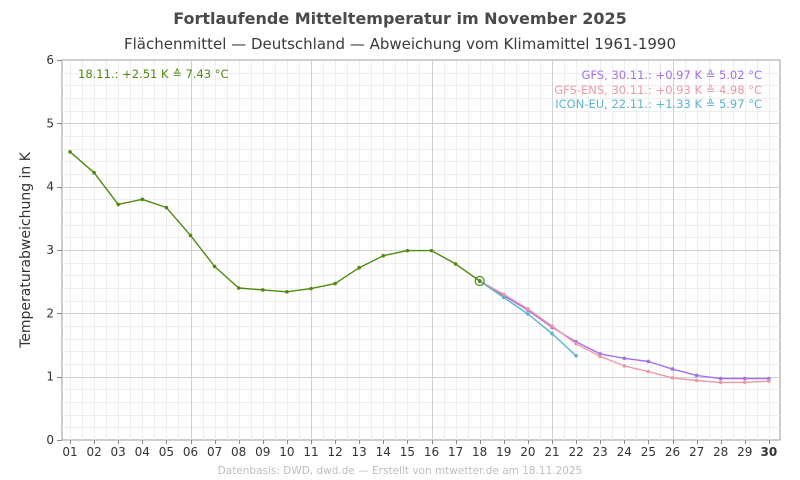  What do you see at coordinates (720, 452) in the screenshot?
I see `x-tick-label: 28` at bounding box center [720, 452].